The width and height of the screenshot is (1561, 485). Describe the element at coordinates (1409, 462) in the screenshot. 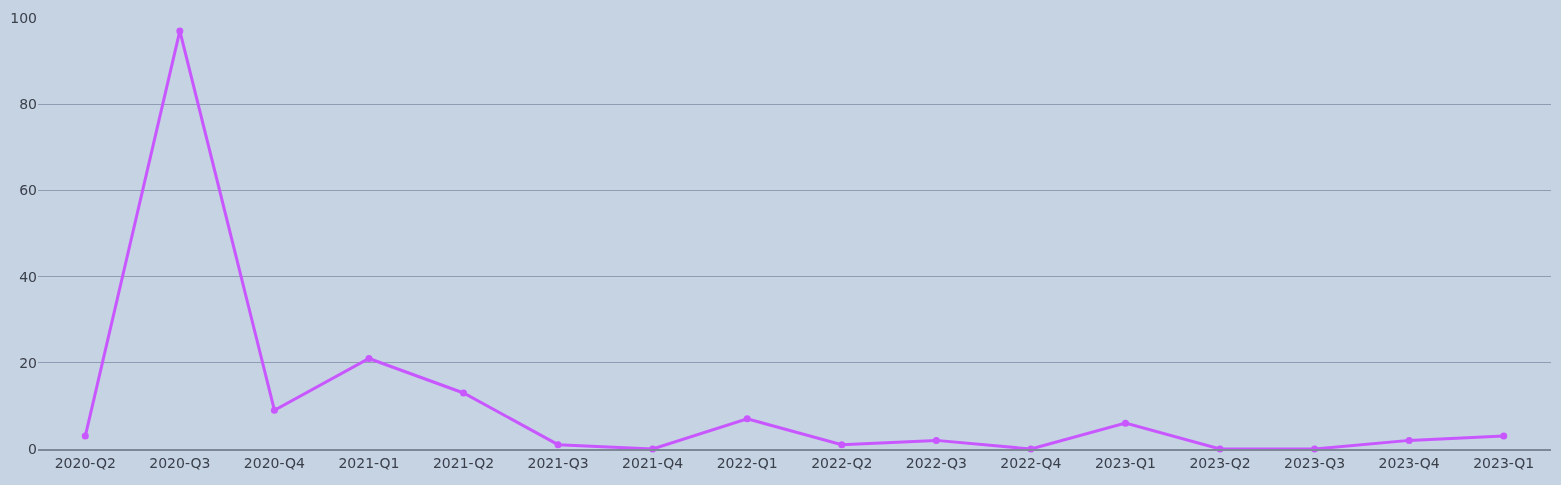

I see `x-tick-label: 2023-Q4` at that location.